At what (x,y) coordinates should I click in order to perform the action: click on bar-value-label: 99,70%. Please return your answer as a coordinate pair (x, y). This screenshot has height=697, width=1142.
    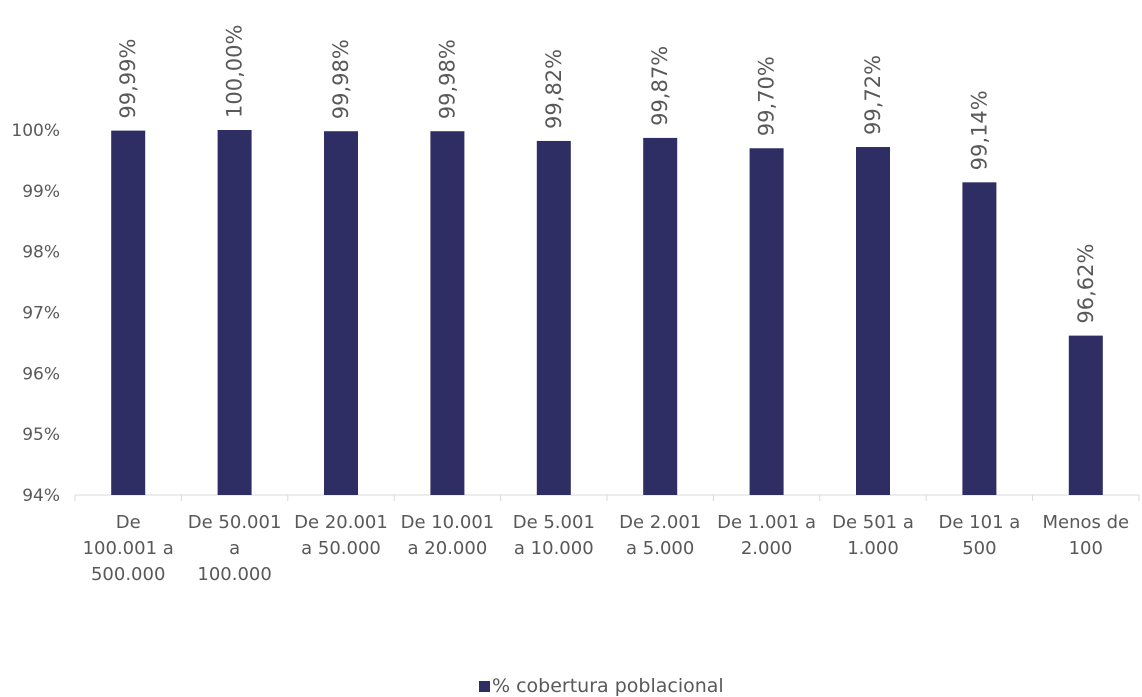
    Looking at the image, I should click on (767, 96).